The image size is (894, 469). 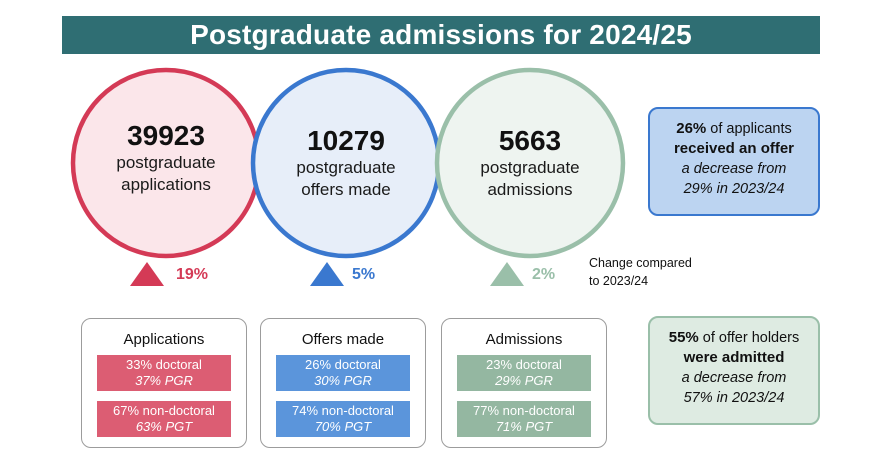 I want to click on admissions-pgt: 71% PGT, so click(x=524, y=426).